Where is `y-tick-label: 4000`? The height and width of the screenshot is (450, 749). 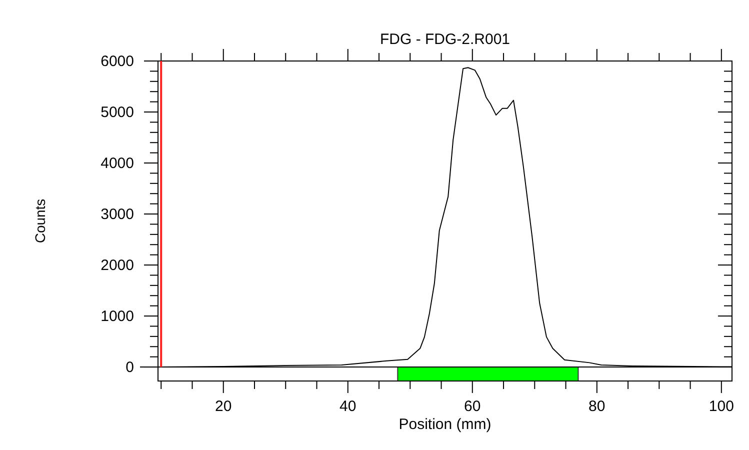 y-tick-label: 4000 is located at coordinates (117, 163).